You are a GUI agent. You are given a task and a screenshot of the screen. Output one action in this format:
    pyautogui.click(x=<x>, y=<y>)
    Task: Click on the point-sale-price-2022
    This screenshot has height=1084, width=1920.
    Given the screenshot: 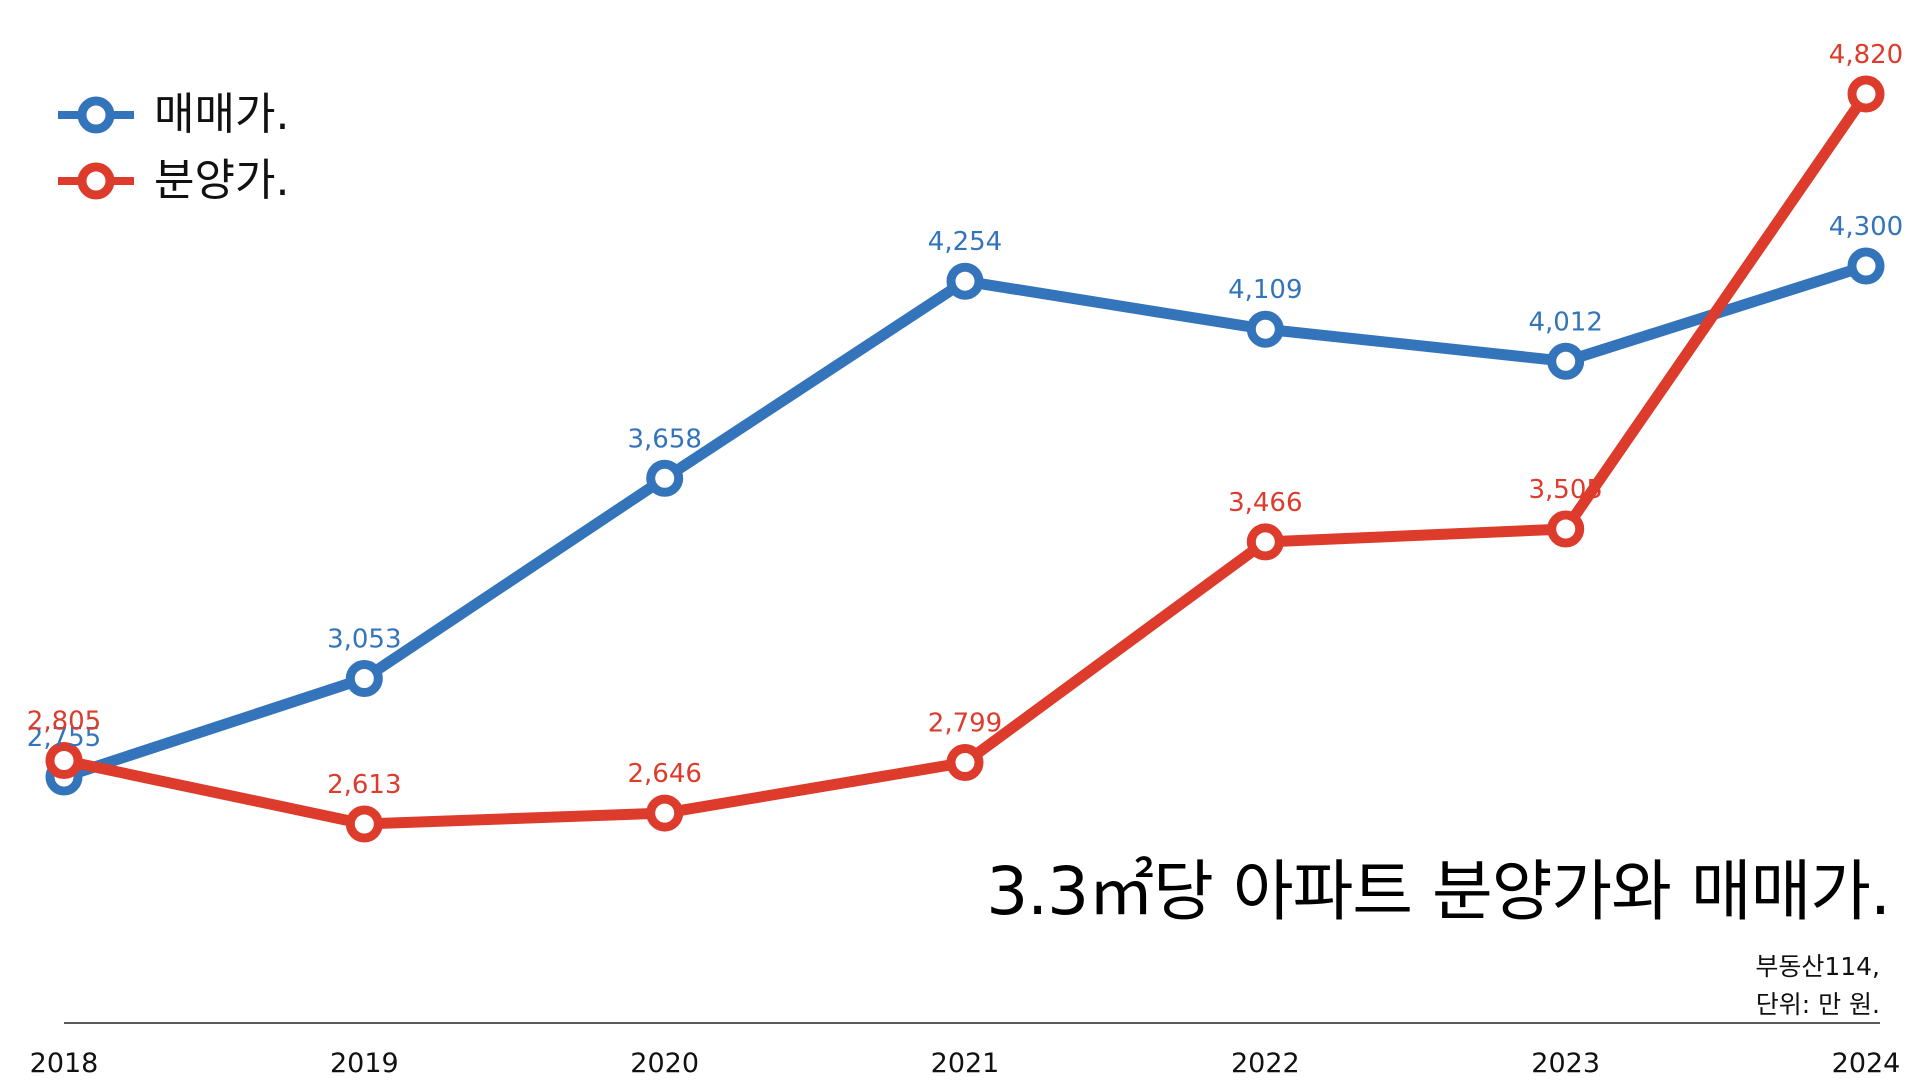 What is the action you would take?
    pyautogui.click(x=1265, y=329)
    